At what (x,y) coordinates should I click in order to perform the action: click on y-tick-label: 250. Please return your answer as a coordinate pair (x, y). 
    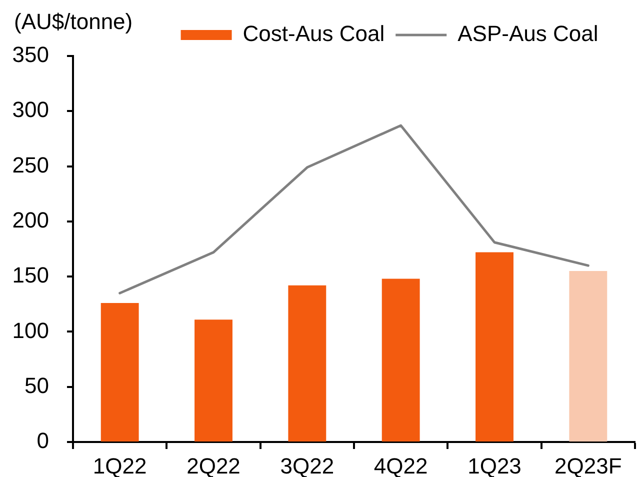
    Looking at the image, I should click on (30, 165).